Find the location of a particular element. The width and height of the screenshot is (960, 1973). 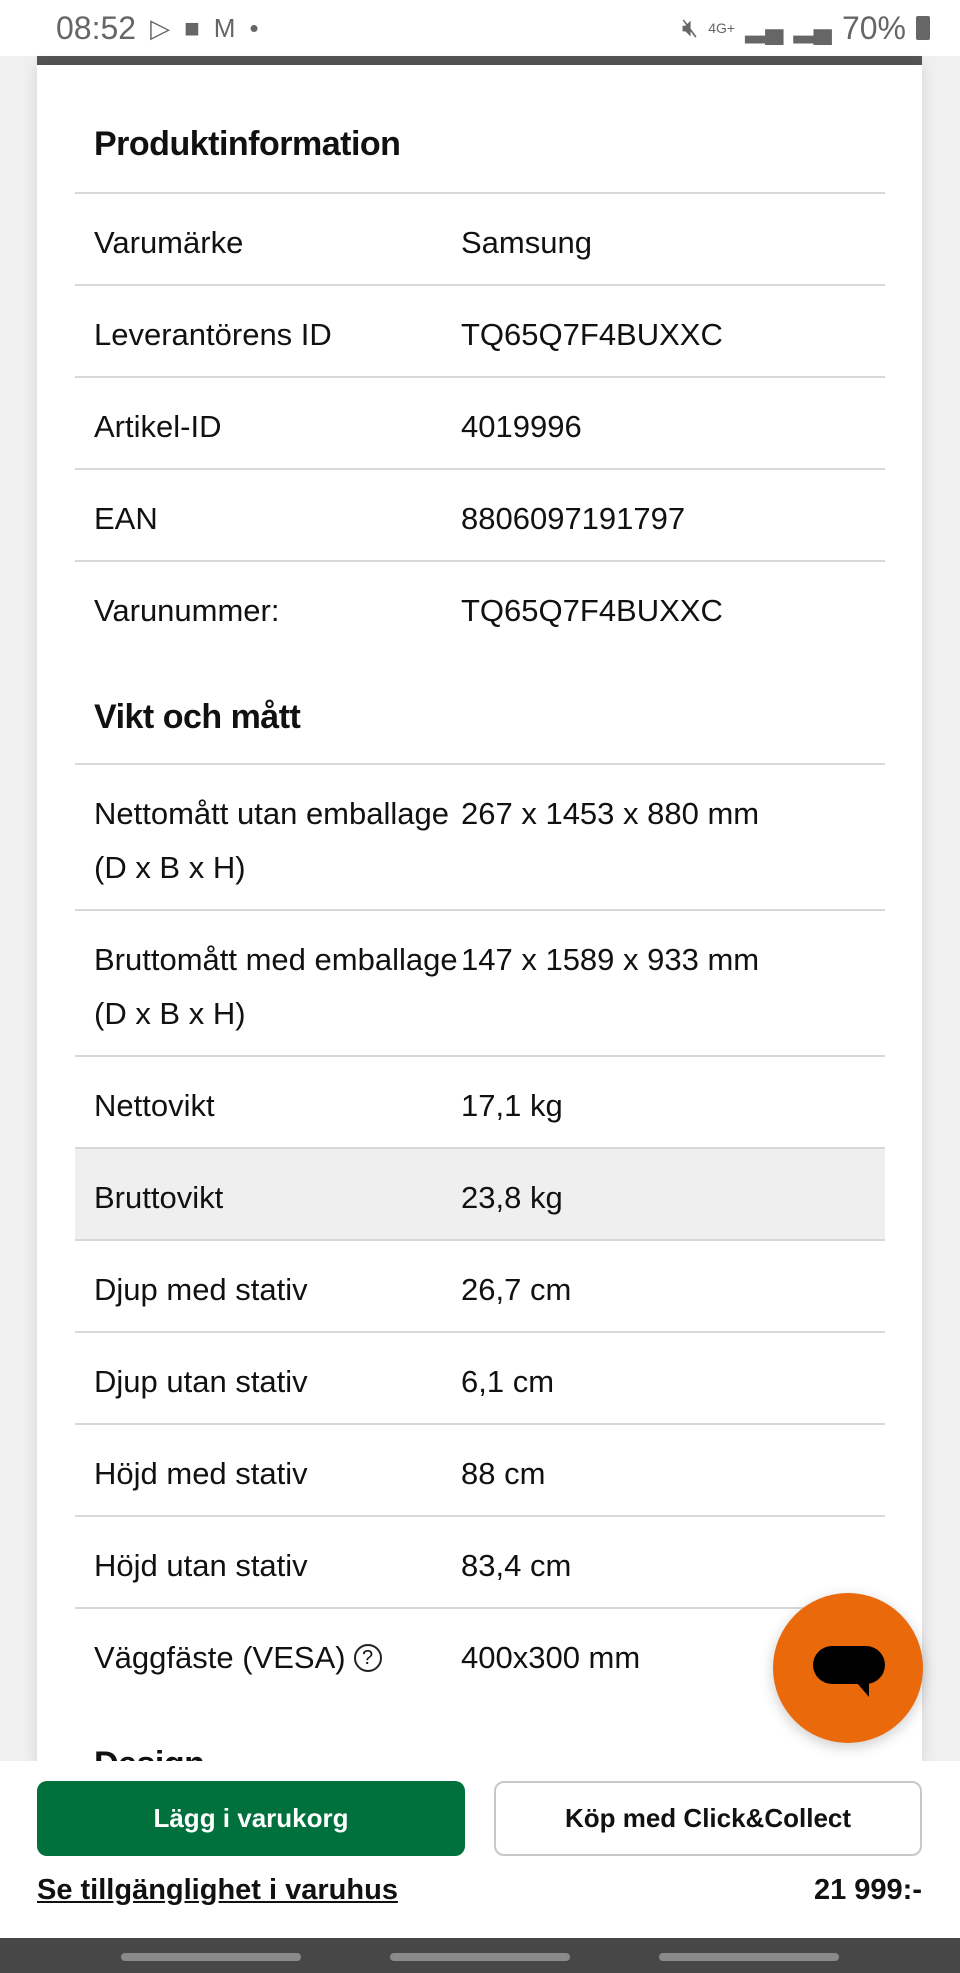

row-label: Höjd utan stativ is located at coordinates (201, 1565).